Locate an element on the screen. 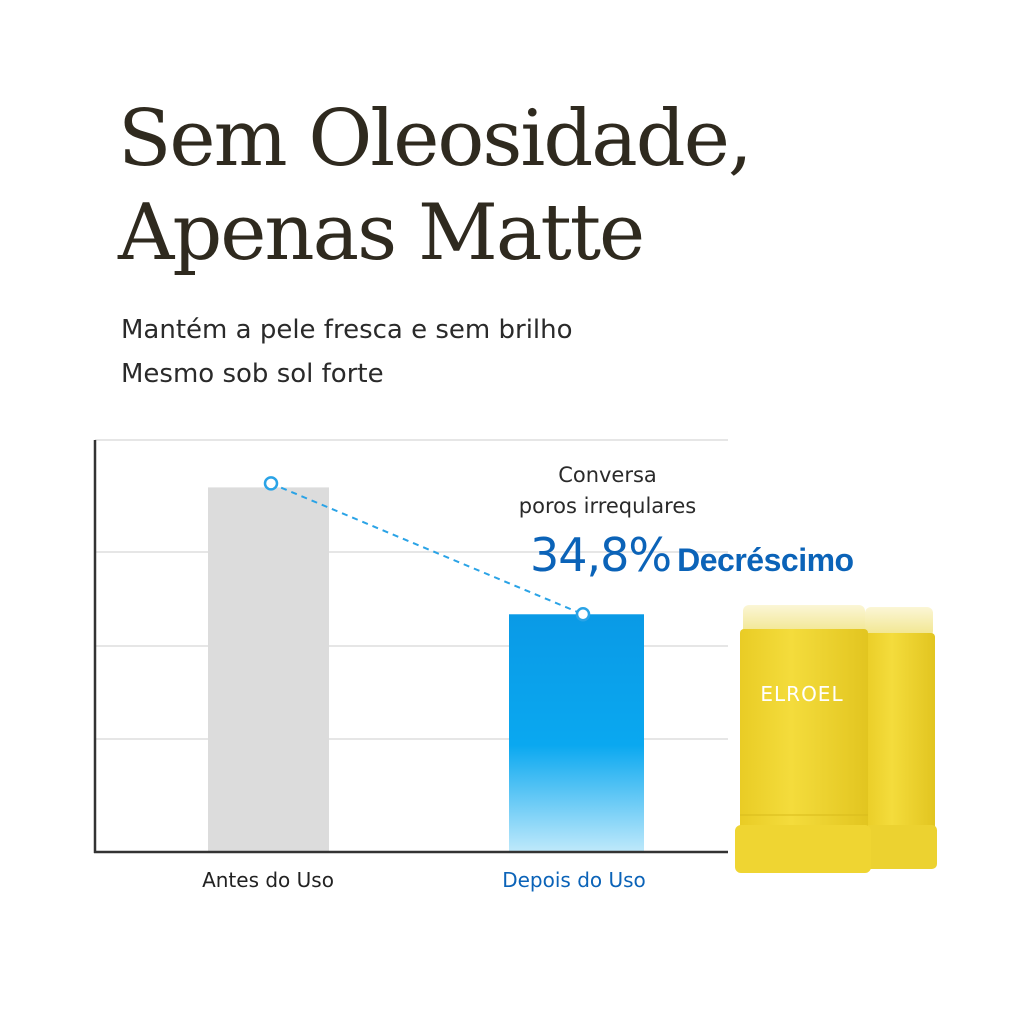 The width and height of the screenshot is (1024, 1024). page-title: Sem Oleosidade, Apenas Matte is located at coordinates (435, 186).